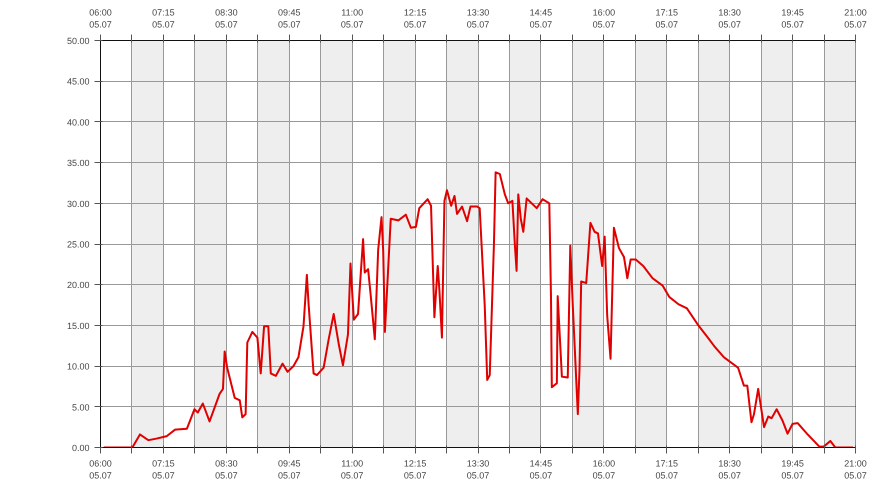 This screenshot has width=879, height=497. I want to click on y-tick-label: 15.00, so click(78, 325).